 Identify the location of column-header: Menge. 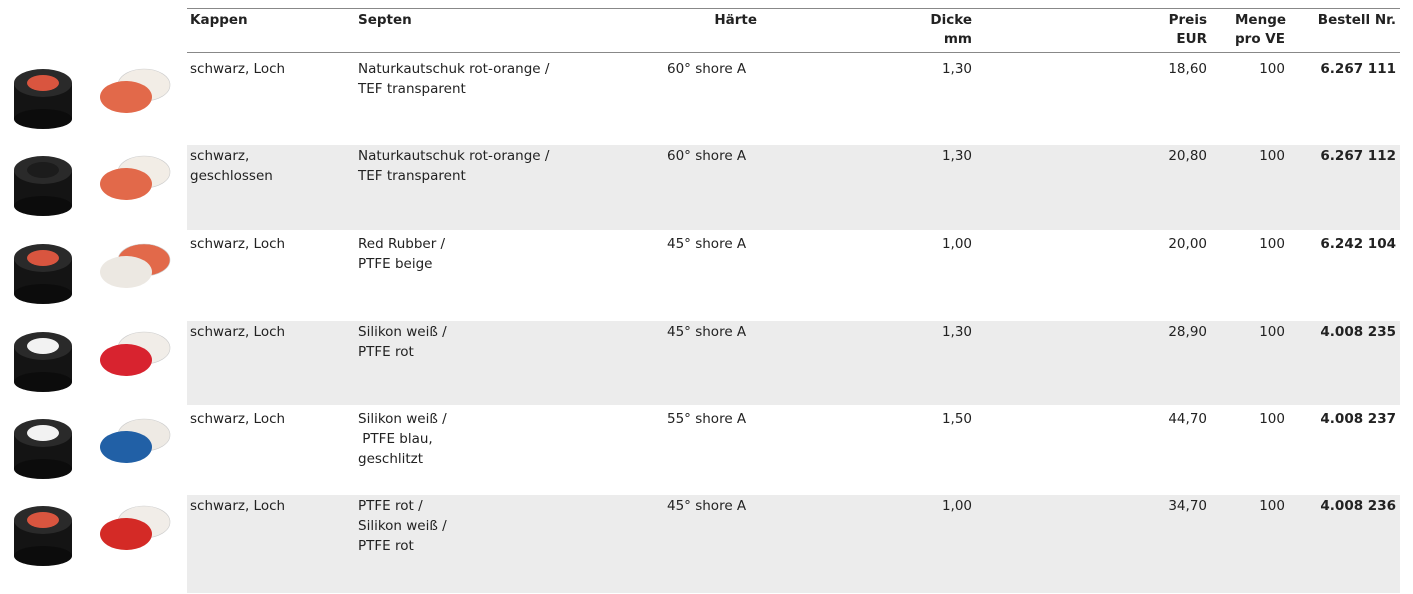
(1261, 20).